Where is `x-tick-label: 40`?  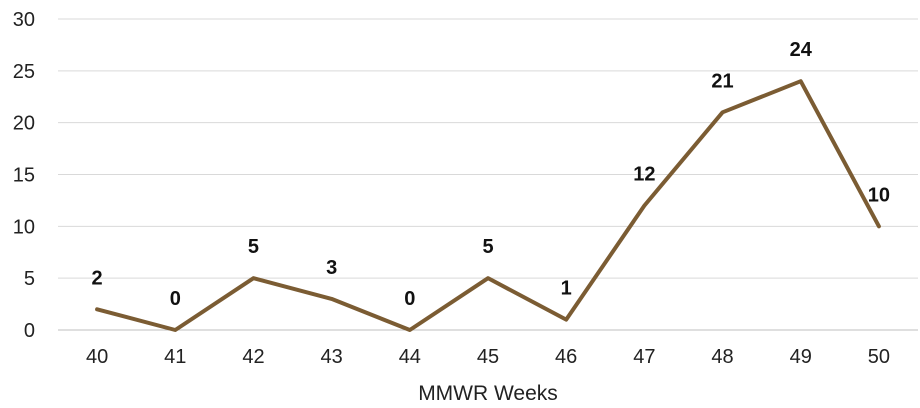 x-tick-label: 40 is located at coordinates (97, 357).